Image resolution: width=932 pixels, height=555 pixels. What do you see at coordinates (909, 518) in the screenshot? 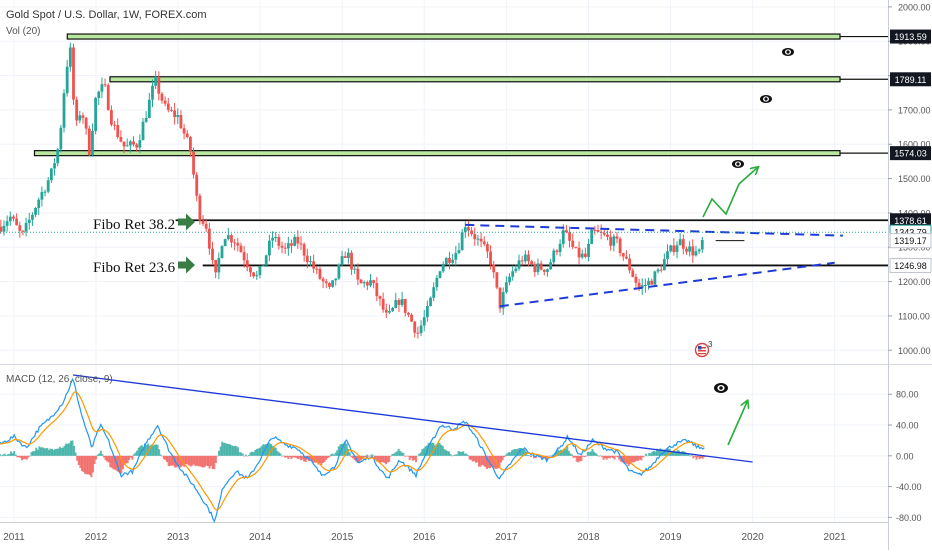
I see `macd-tick-label: -80.00` at bounding box center [909, 518].